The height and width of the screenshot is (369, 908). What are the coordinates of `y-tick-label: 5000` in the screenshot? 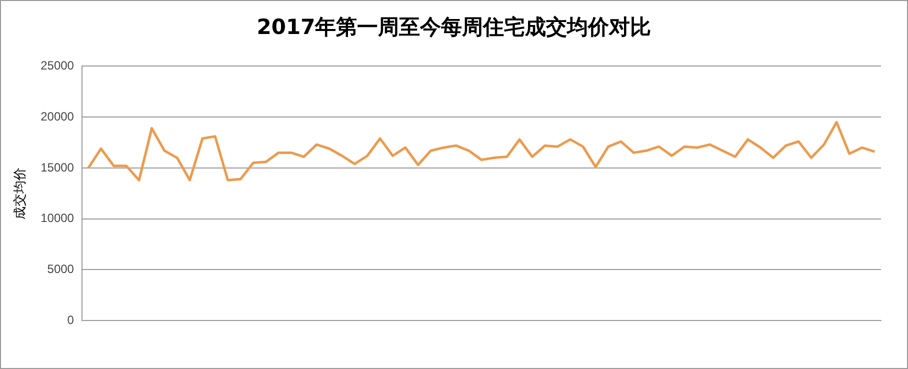 It's located at (60, 269).